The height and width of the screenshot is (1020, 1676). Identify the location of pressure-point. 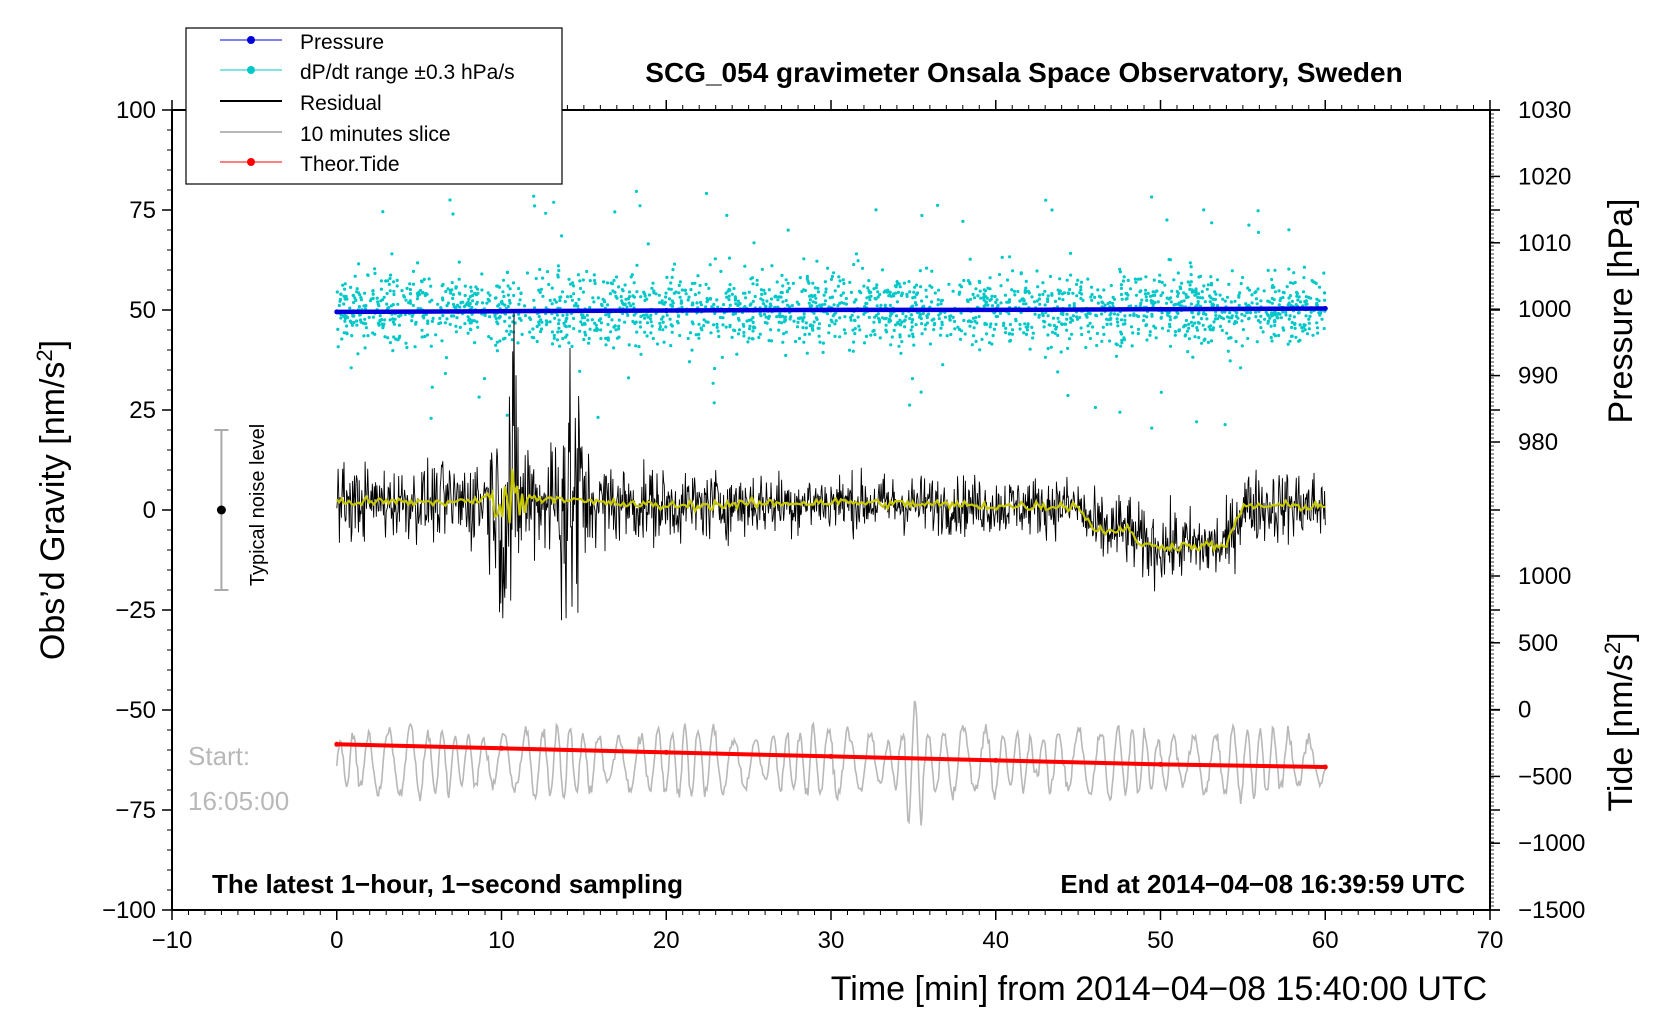
(337, 312).